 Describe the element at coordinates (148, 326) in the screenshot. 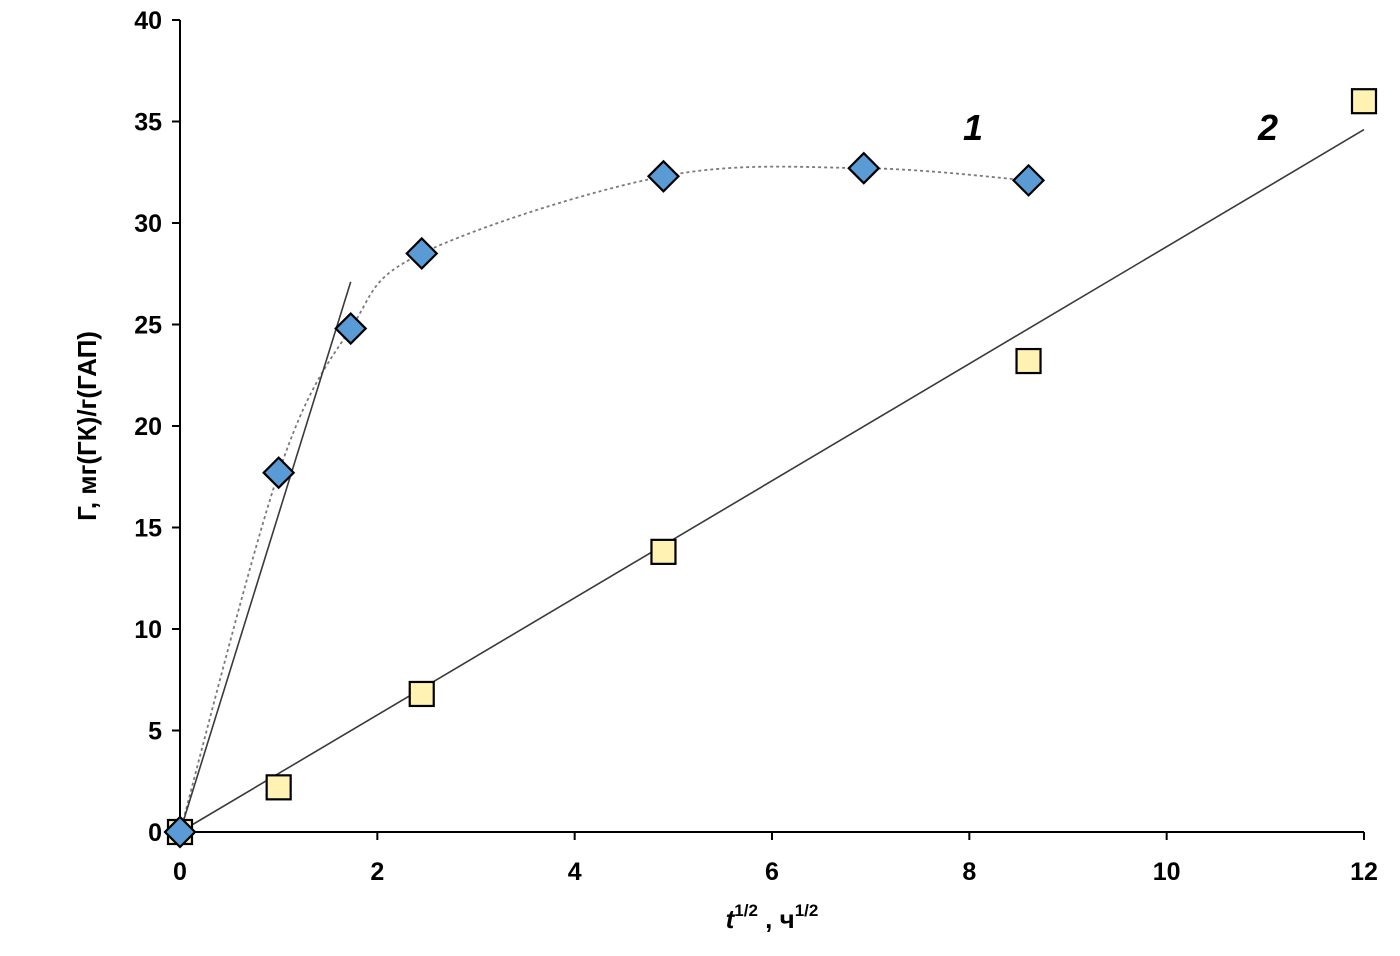

I see `y-tick-label: 25` at that location.